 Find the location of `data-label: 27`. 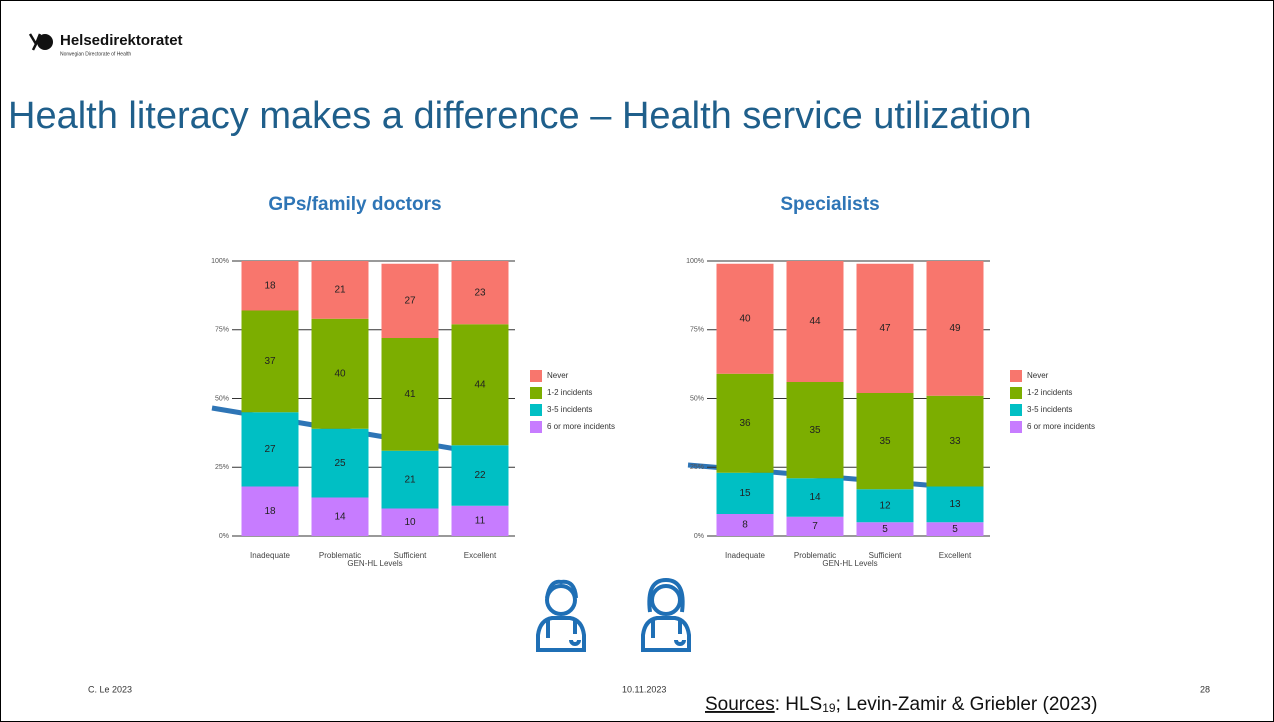

data-label: 27 is located at coordinates (410, 301).